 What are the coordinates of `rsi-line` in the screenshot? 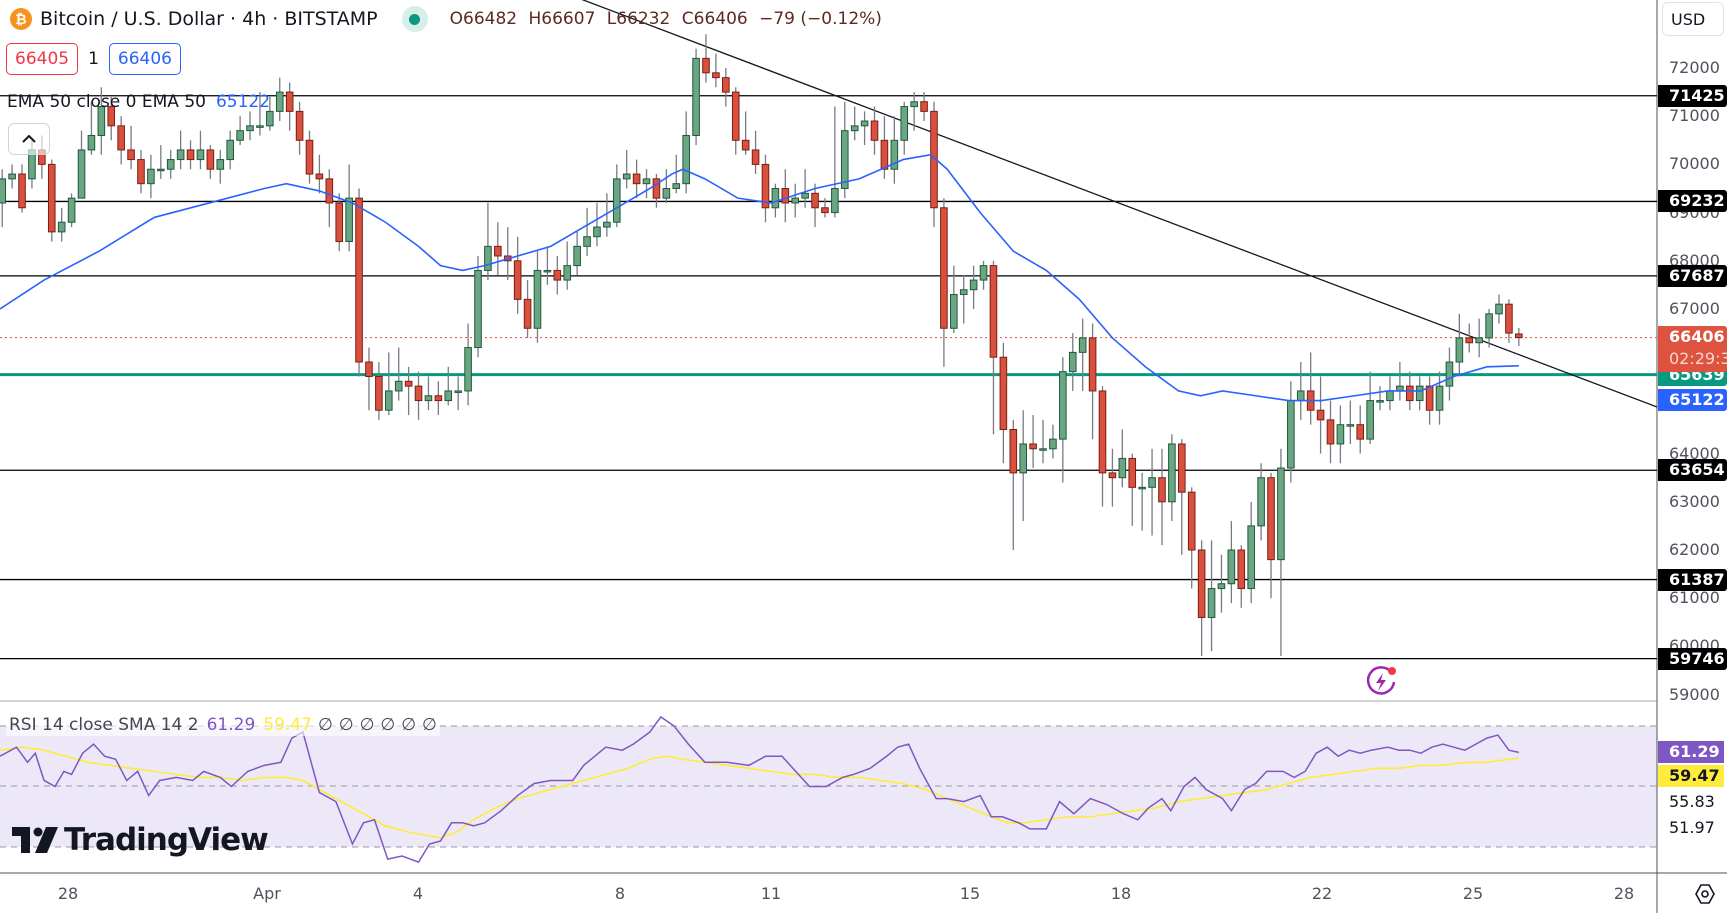 It's located at (759, 789).